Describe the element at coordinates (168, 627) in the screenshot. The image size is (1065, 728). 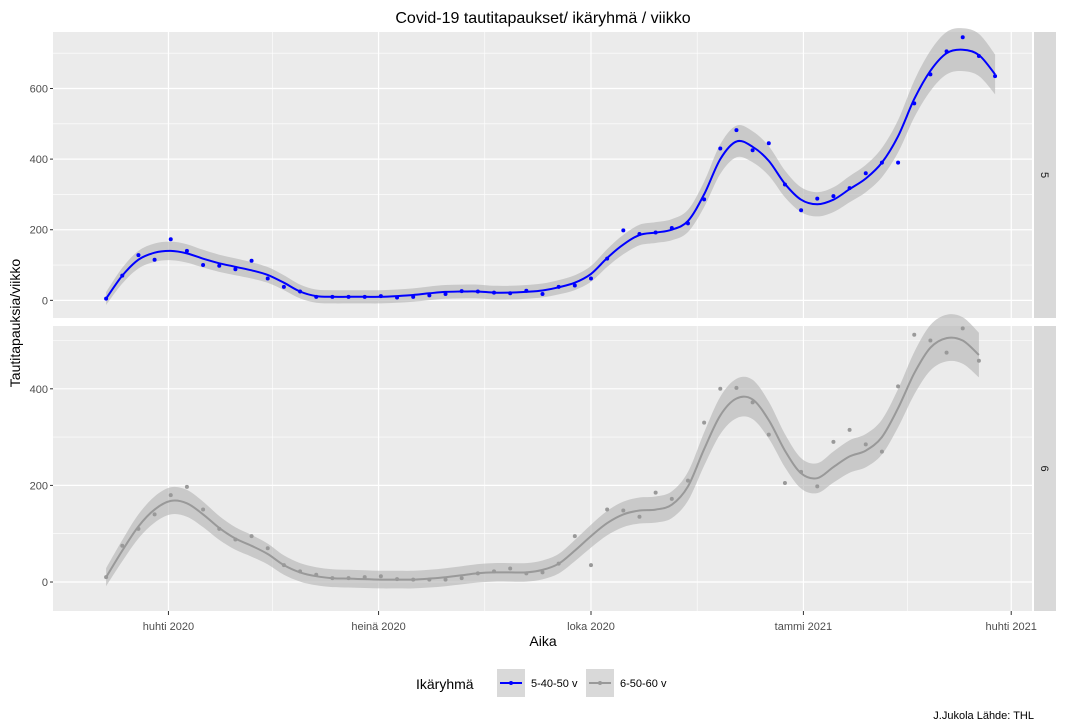
I see `x-tick-label: huhti 2020` at that location.